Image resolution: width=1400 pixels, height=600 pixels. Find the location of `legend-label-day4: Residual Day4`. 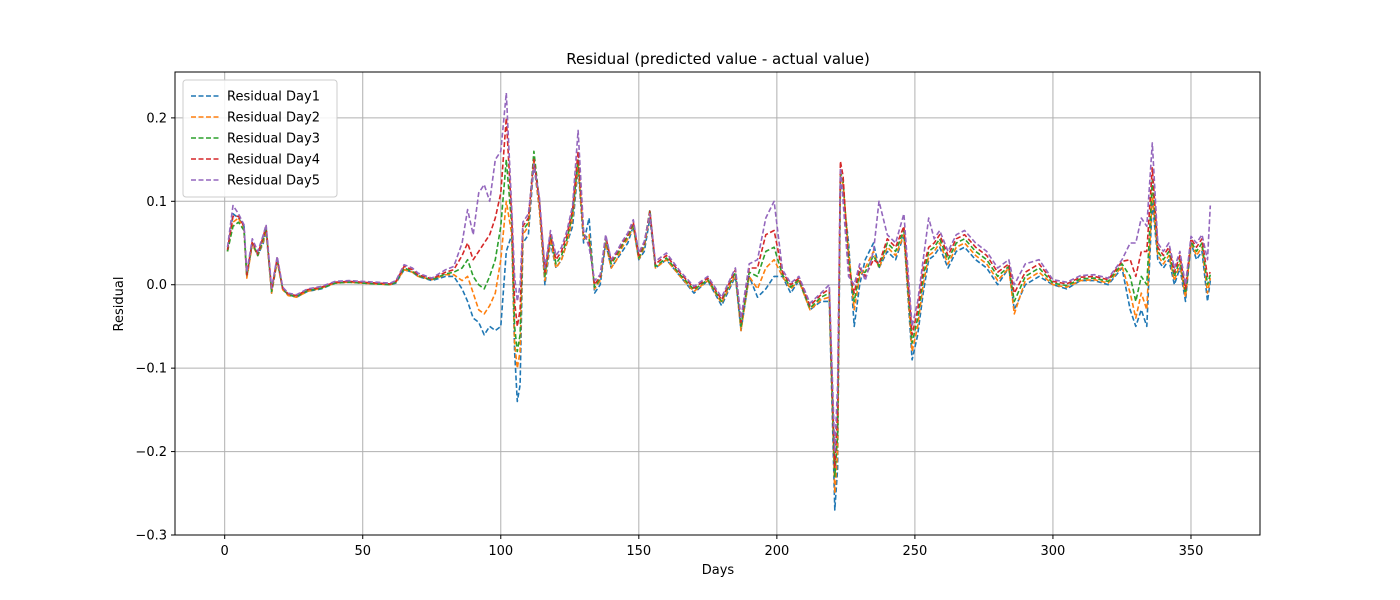

legend-label-day4: Residual Day4 is located at coordinates (273, 160).